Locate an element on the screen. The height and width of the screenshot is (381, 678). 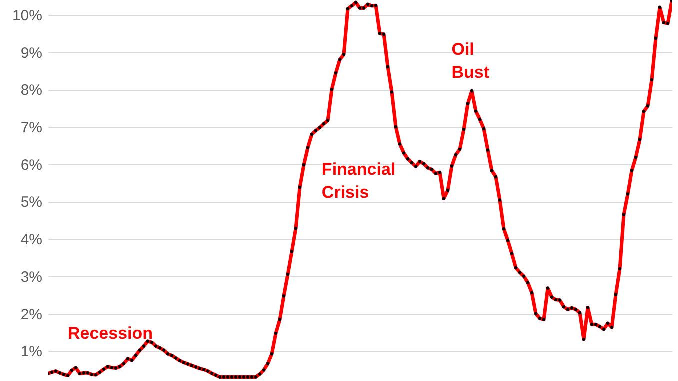
y-tick-label: 1% is located at coordinates (31, 352).